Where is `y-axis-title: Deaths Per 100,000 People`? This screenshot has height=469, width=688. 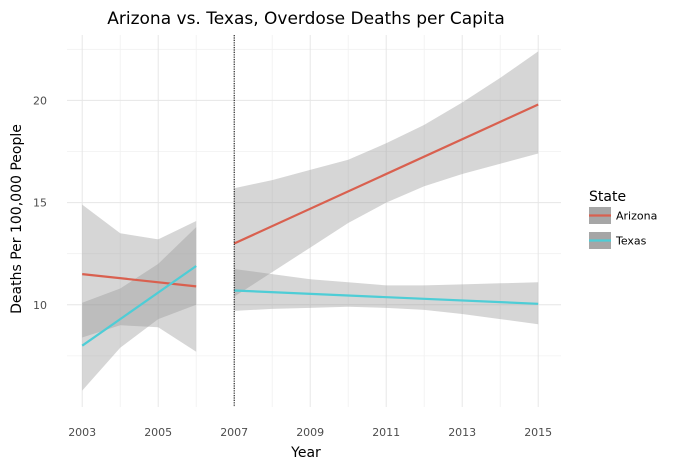 y-axis-title: Deaths Per 100,000 People is located at coordinates (17, 219).